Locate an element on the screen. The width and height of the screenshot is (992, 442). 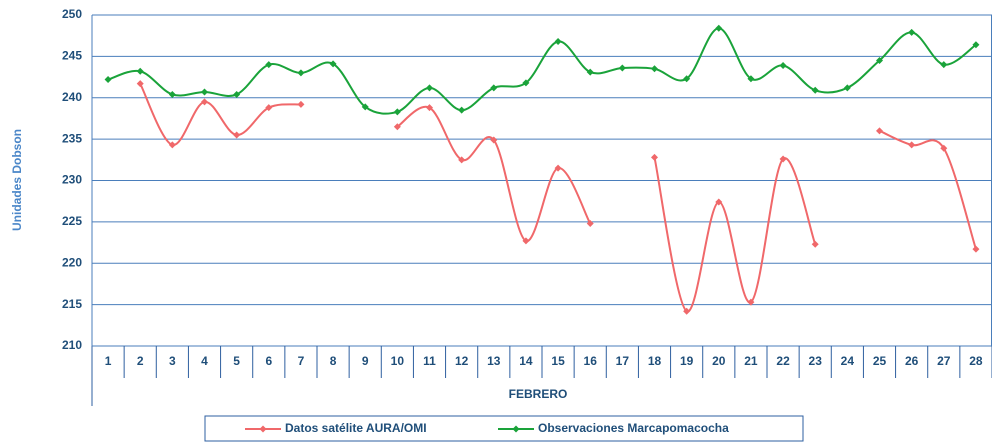
x-tick-label: 14 is located at coordinates (526, 361).